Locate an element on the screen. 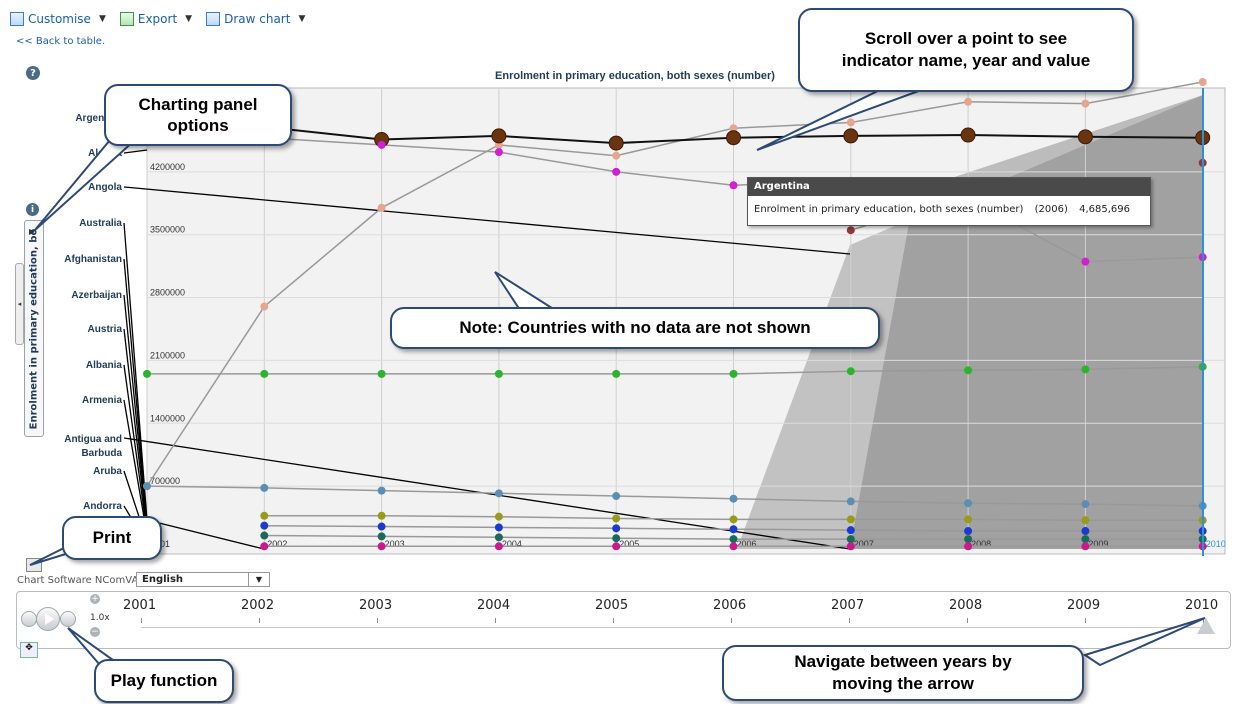  draw-chart-menu: Draw chart ▼ is located at coordinates (255, 19).